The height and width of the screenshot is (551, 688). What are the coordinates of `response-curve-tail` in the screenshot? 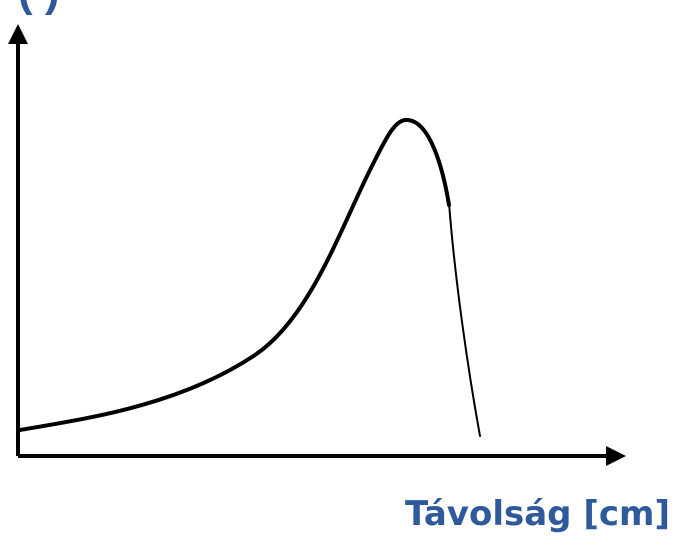 It's located at (464, 319).